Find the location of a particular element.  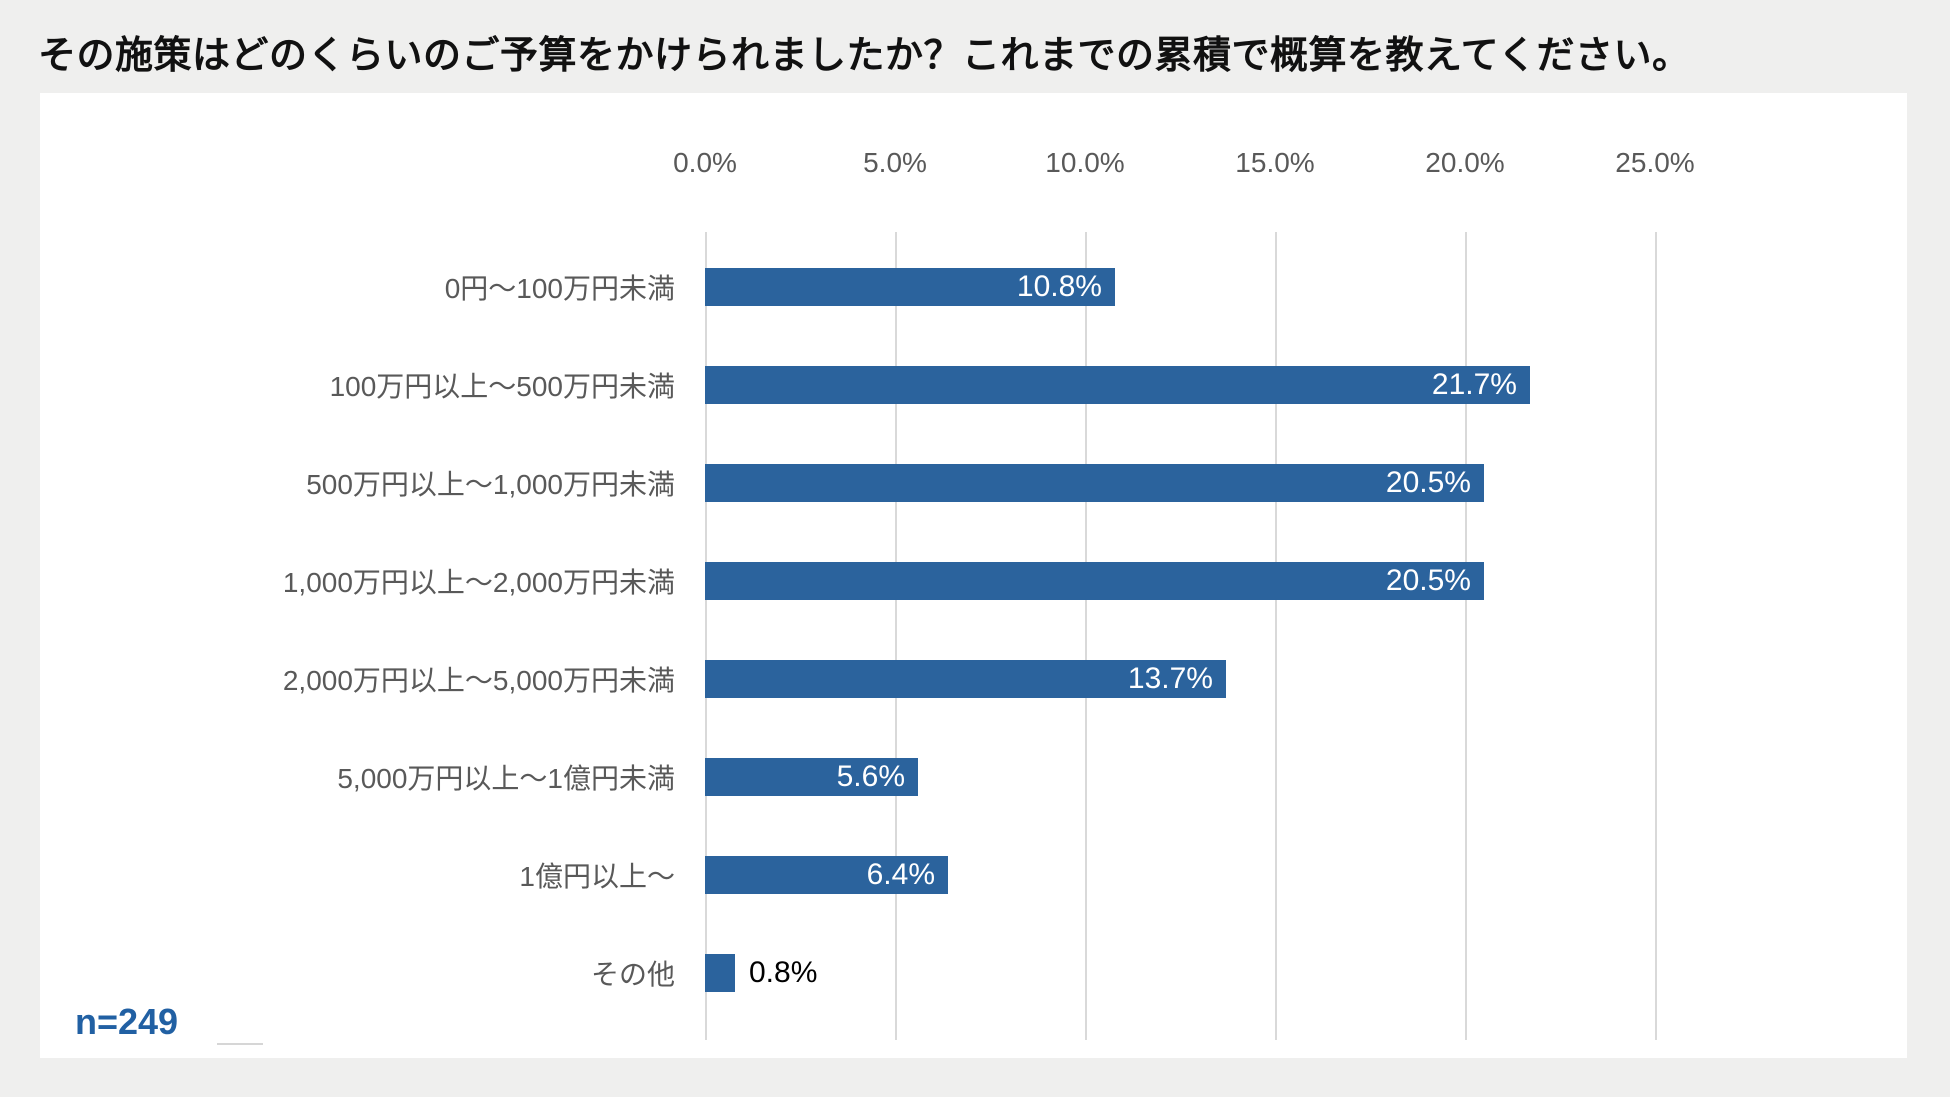

category-label: 500万円以上〜1,000万円未満 is located at coordinates (490, 484).